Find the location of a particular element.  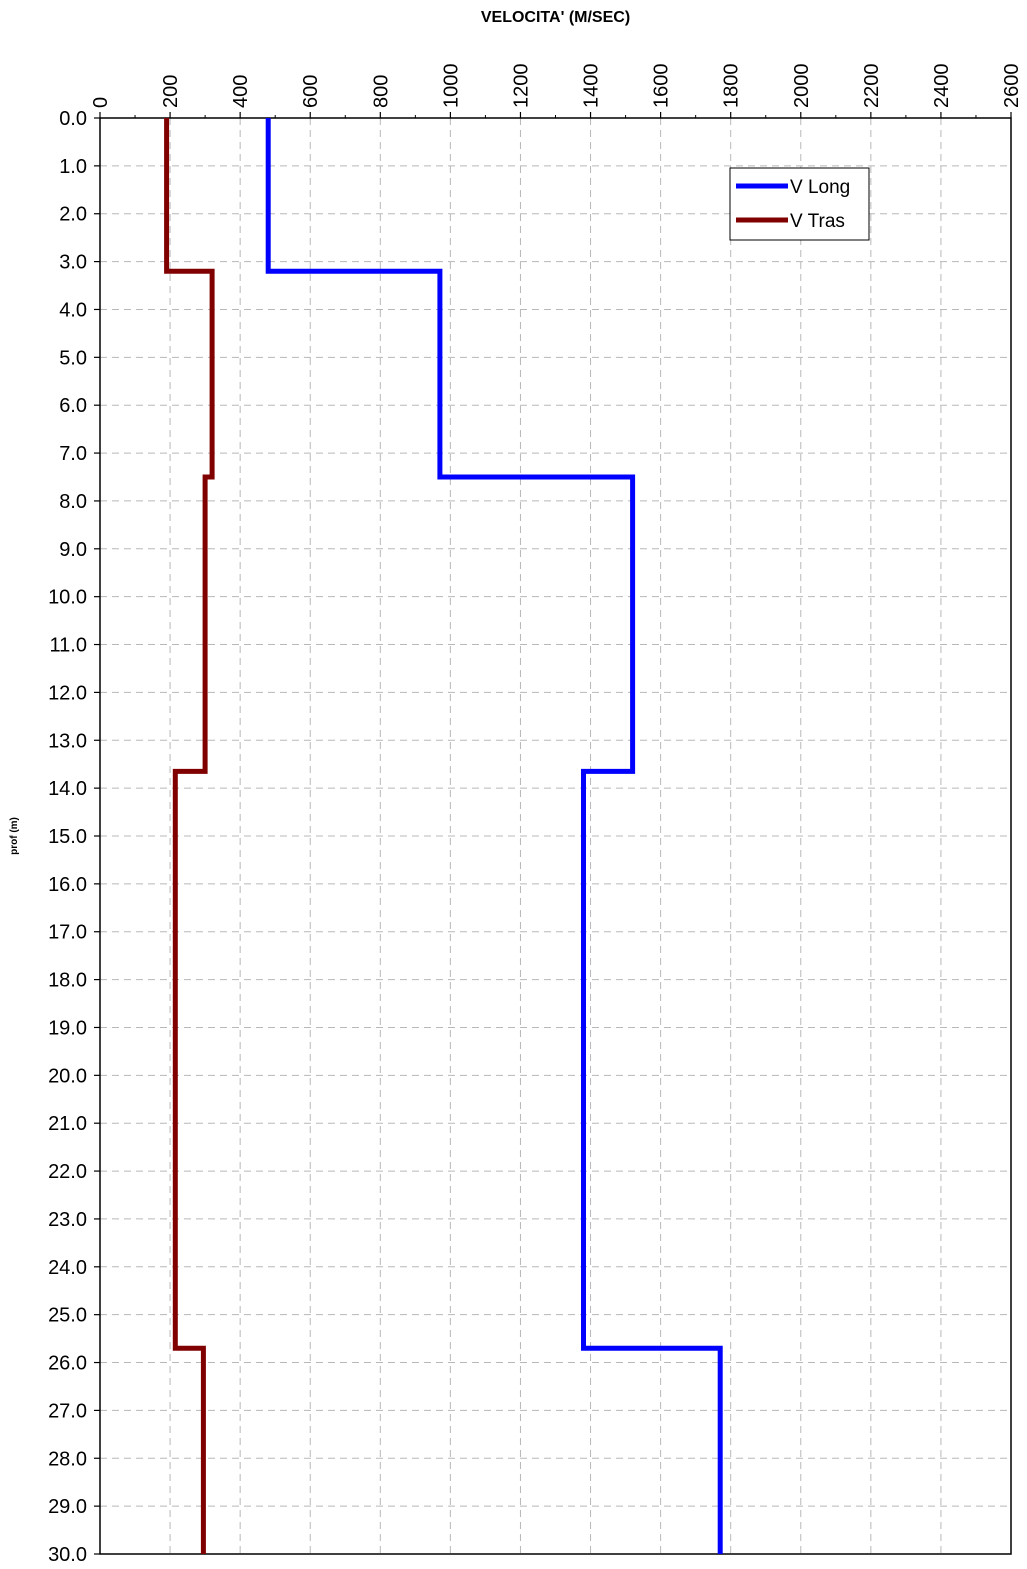

legend-label: V Tras is located at coordinates (817, 221).